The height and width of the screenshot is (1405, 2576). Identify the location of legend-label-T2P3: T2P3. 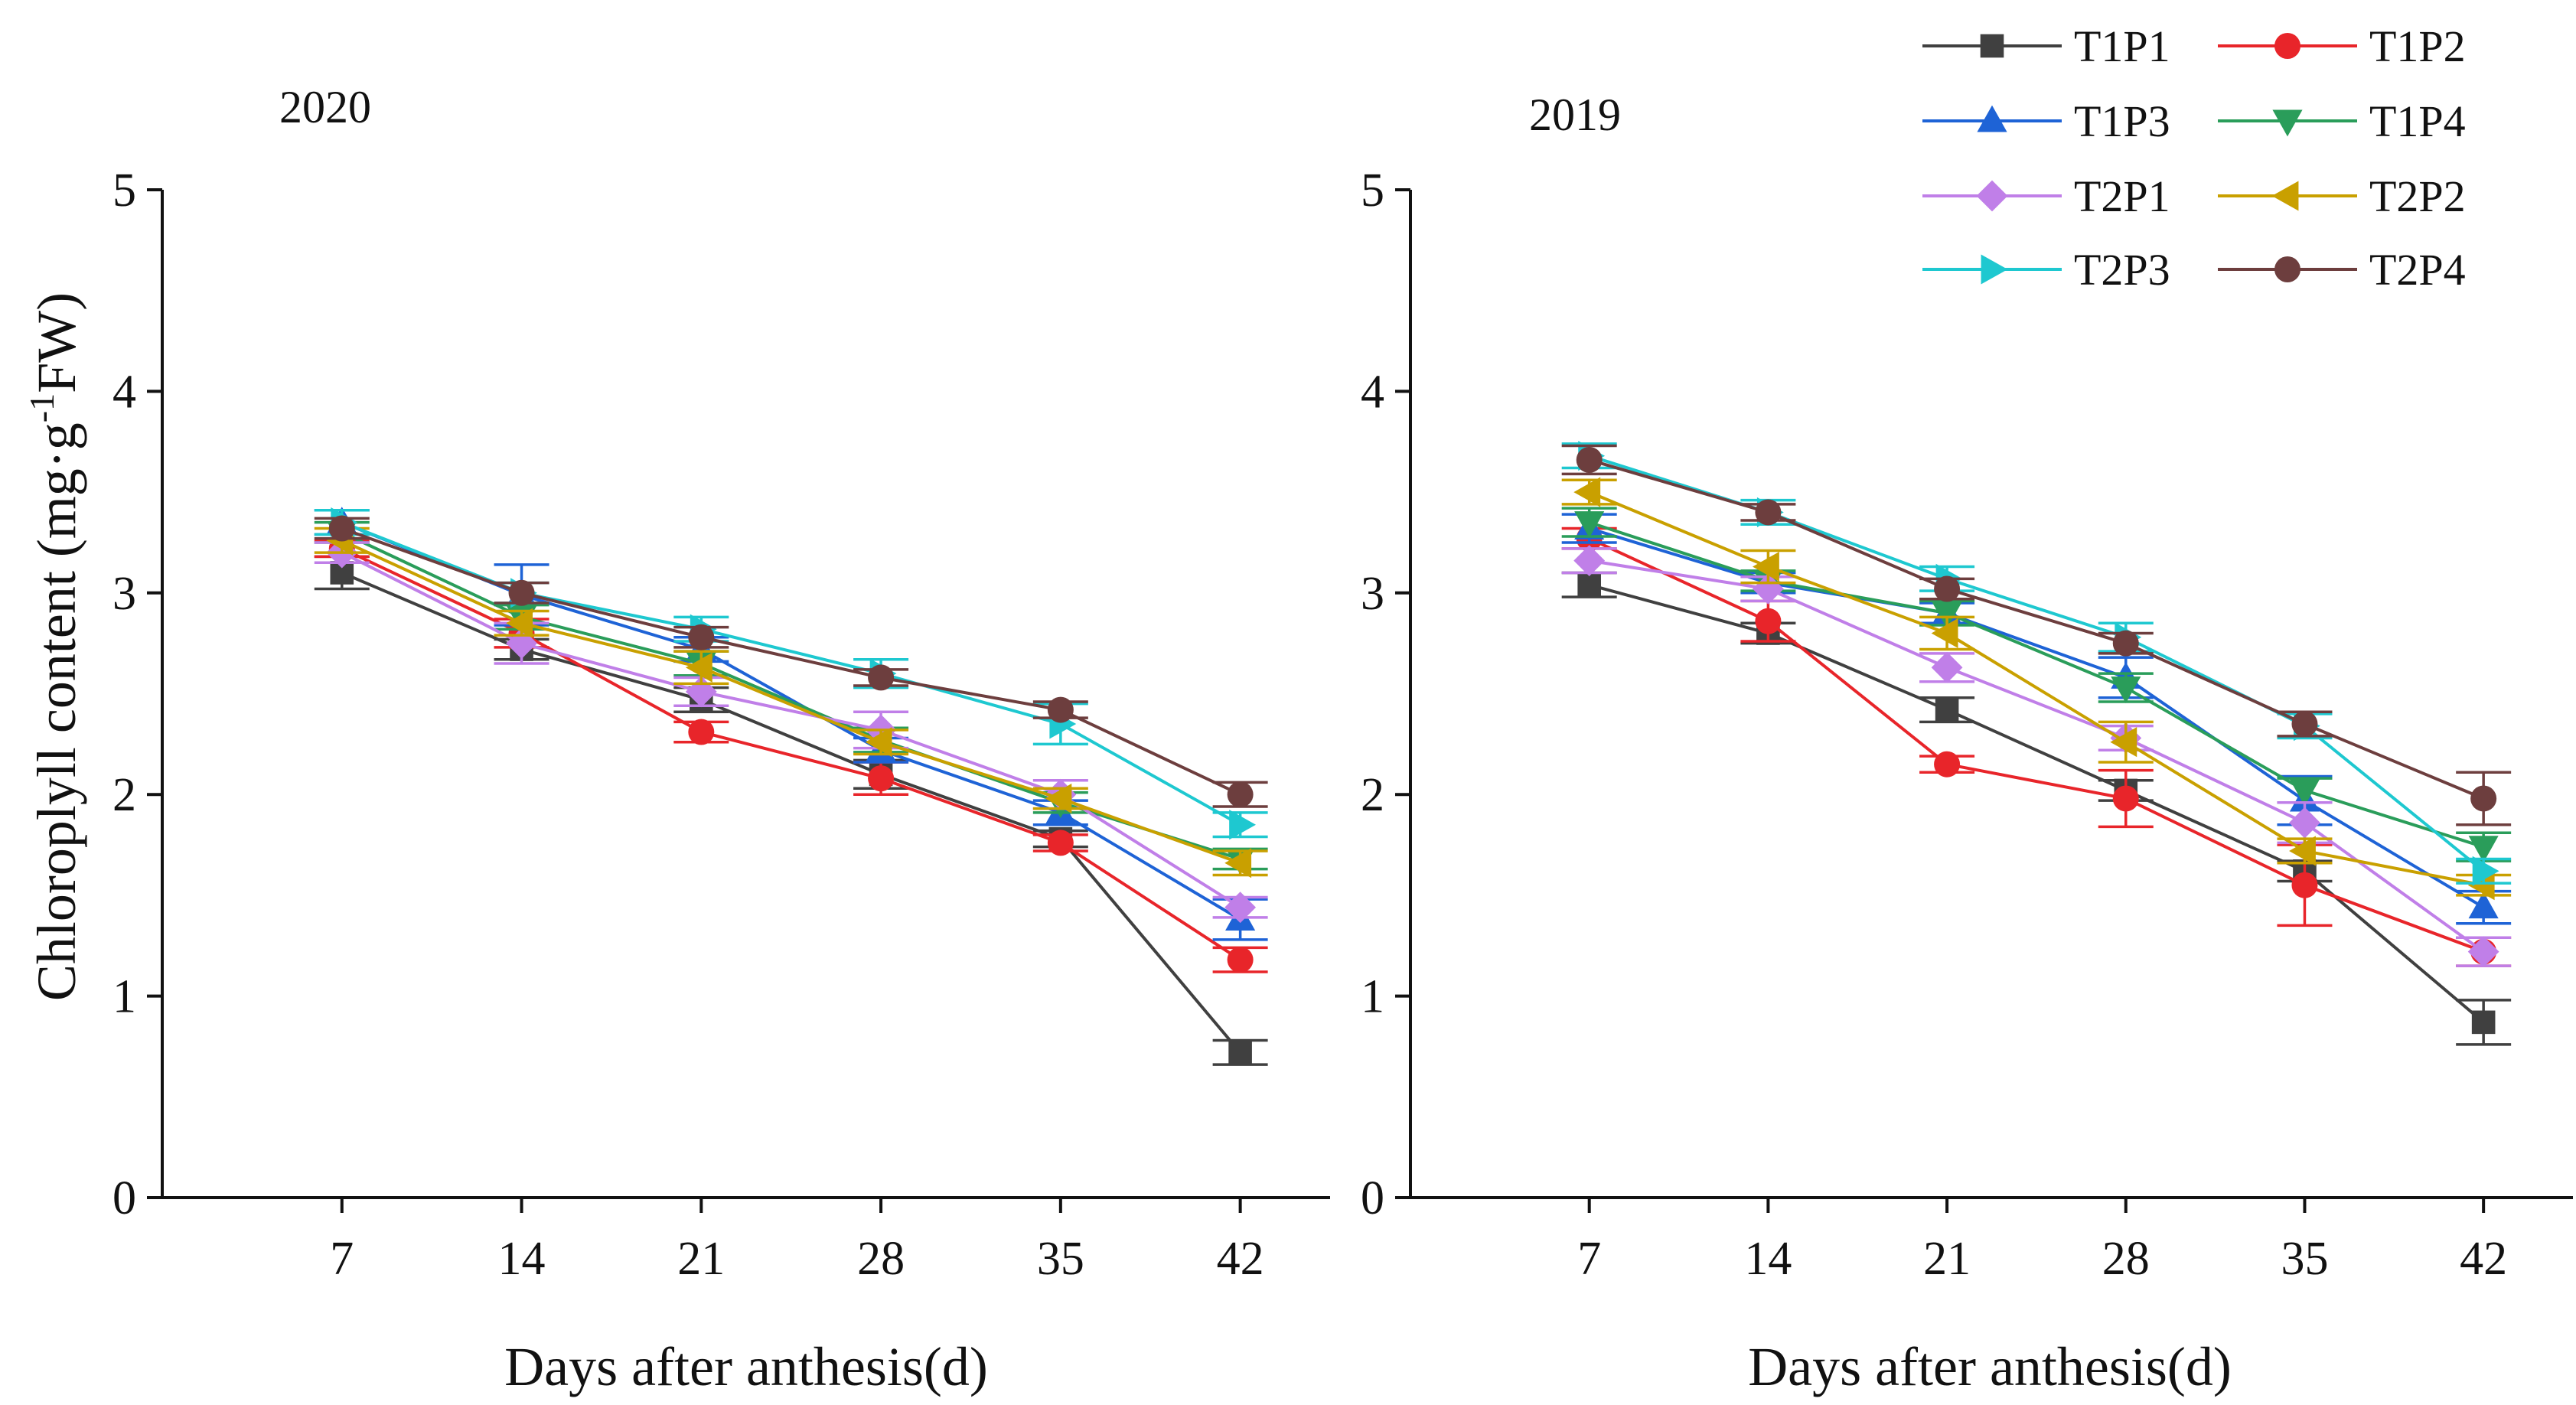
(2122, 270).